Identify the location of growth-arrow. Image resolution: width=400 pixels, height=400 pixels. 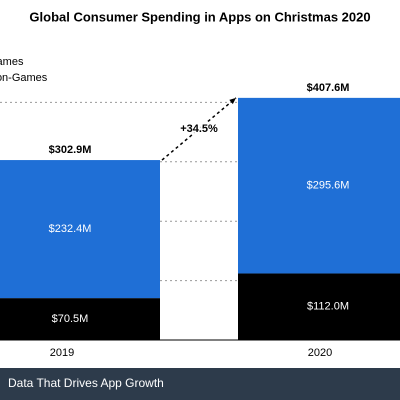
(199, 129).